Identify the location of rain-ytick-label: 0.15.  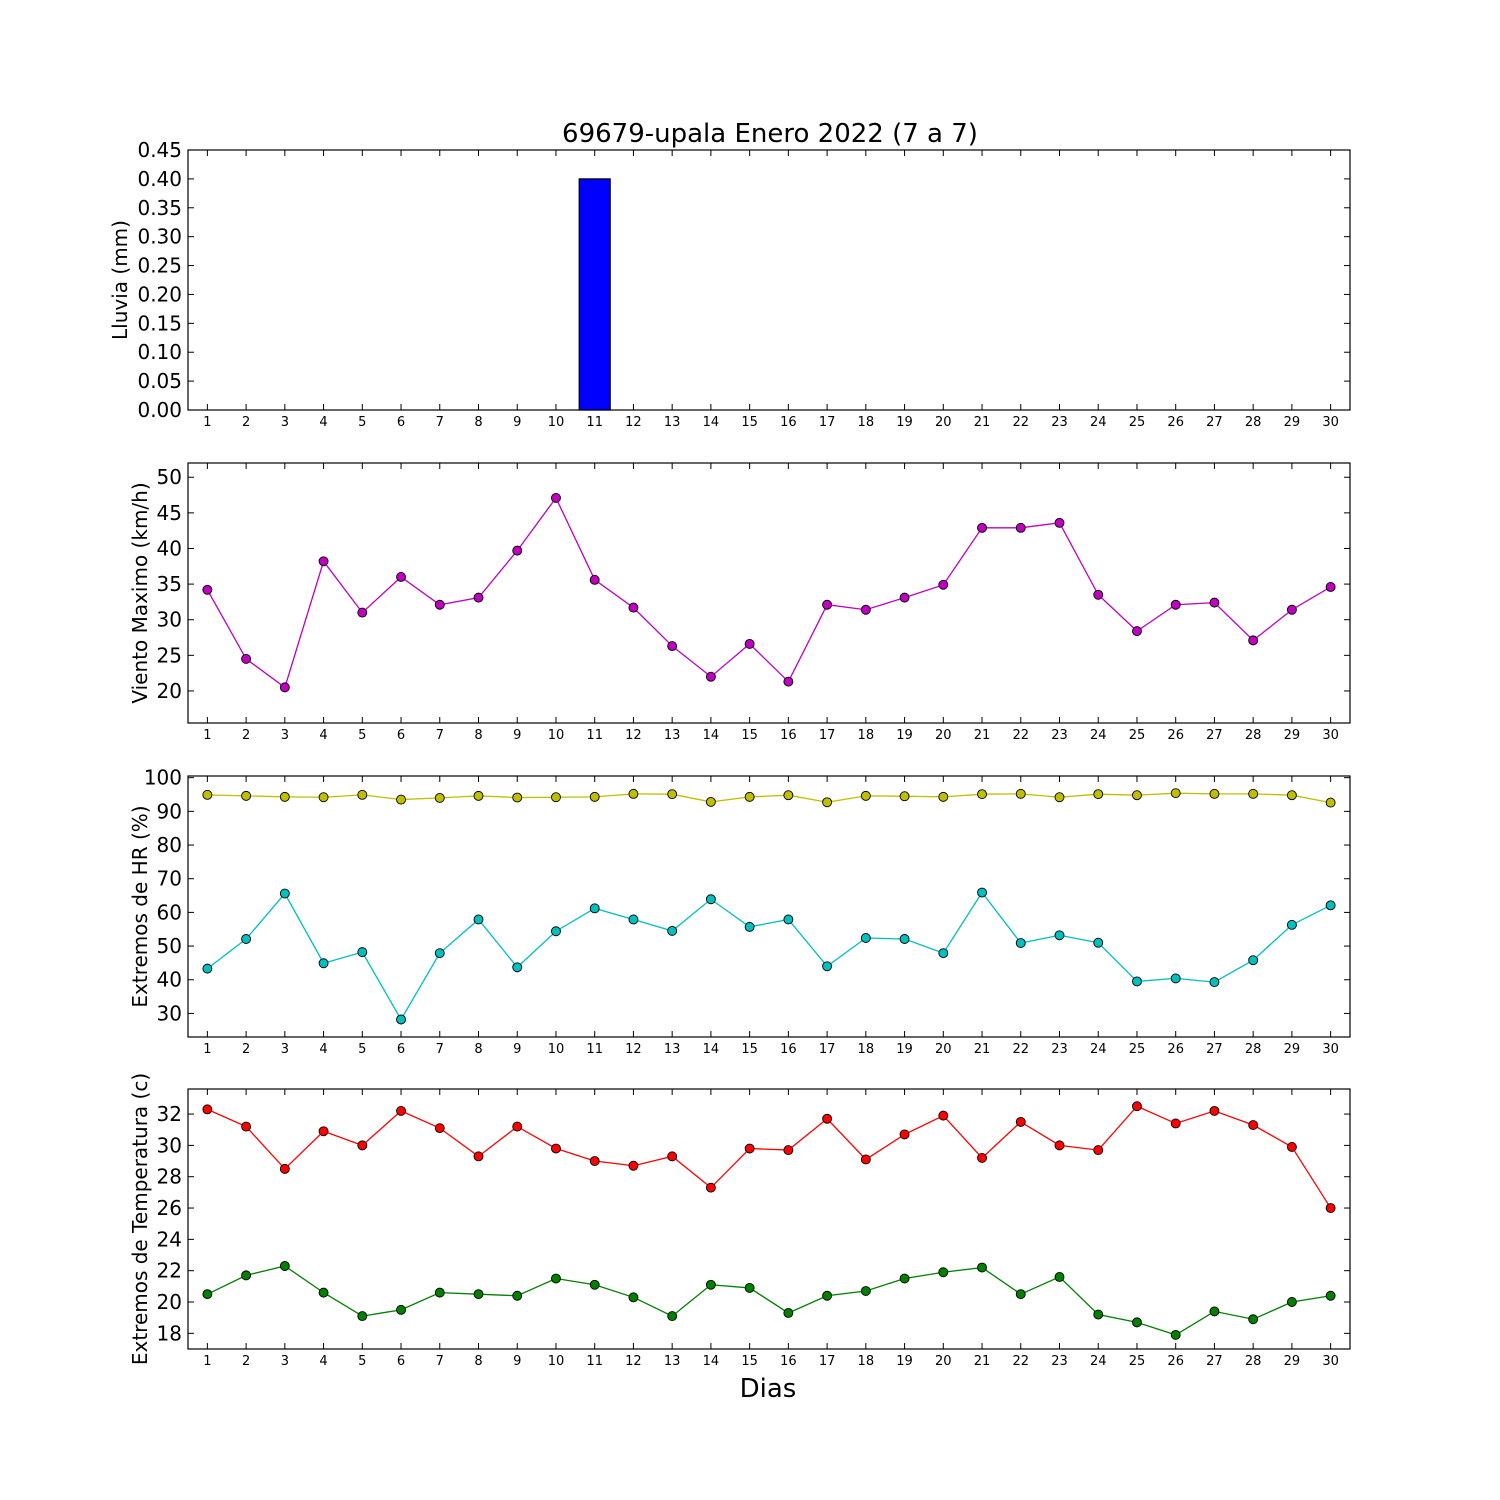
(159, 323).